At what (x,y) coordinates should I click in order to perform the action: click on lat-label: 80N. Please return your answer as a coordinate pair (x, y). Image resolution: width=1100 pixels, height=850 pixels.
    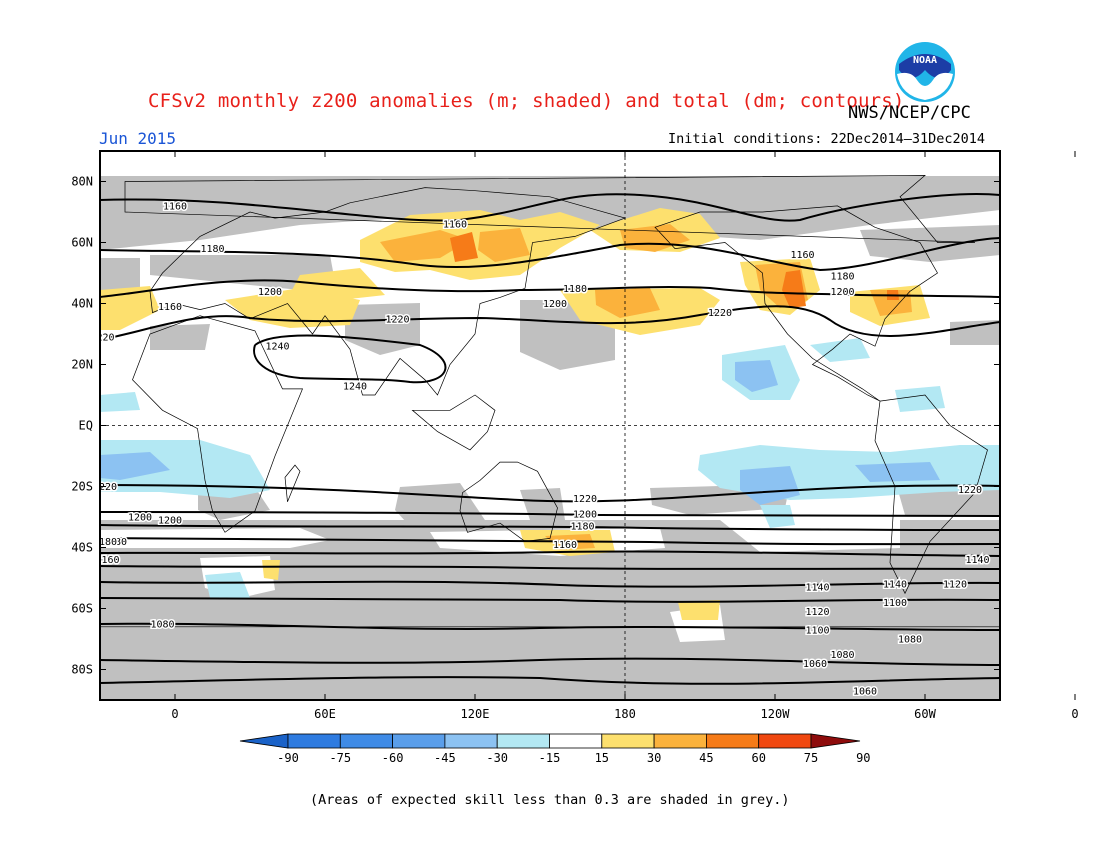
    Looking at the image, I should click on (82, 182).